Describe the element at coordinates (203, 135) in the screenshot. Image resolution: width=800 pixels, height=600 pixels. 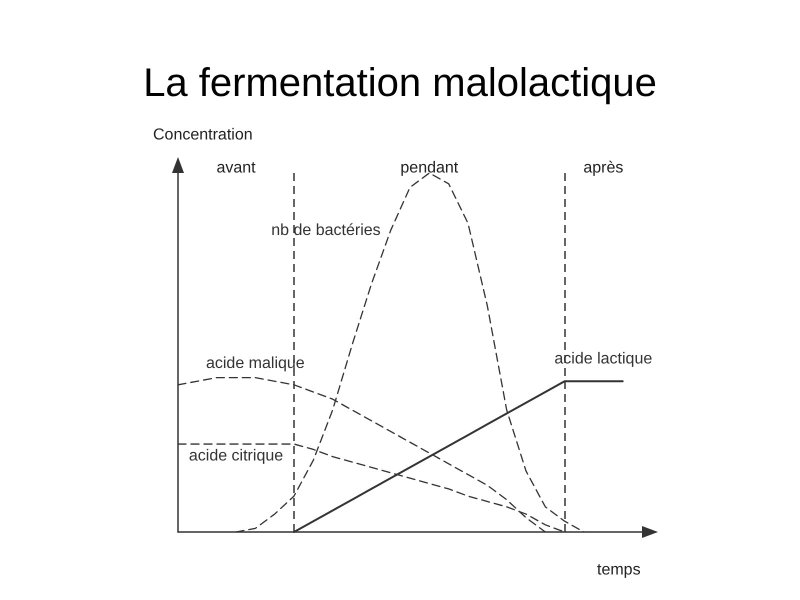
I see `y-axis-title: Concentration` at that location.